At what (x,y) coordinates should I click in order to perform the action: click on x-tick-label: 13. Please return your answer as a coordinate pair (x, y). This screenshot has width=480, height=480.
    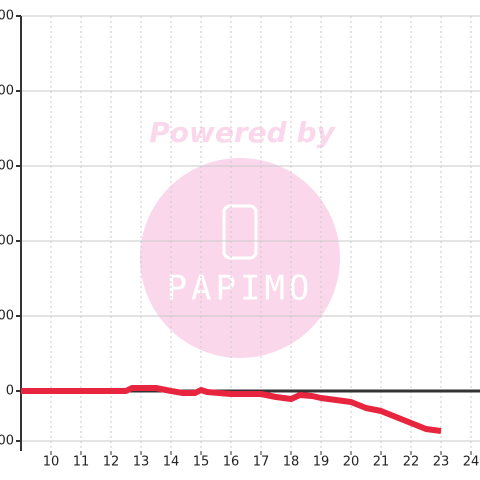
    Looking at the image, I should click on (141, 462).